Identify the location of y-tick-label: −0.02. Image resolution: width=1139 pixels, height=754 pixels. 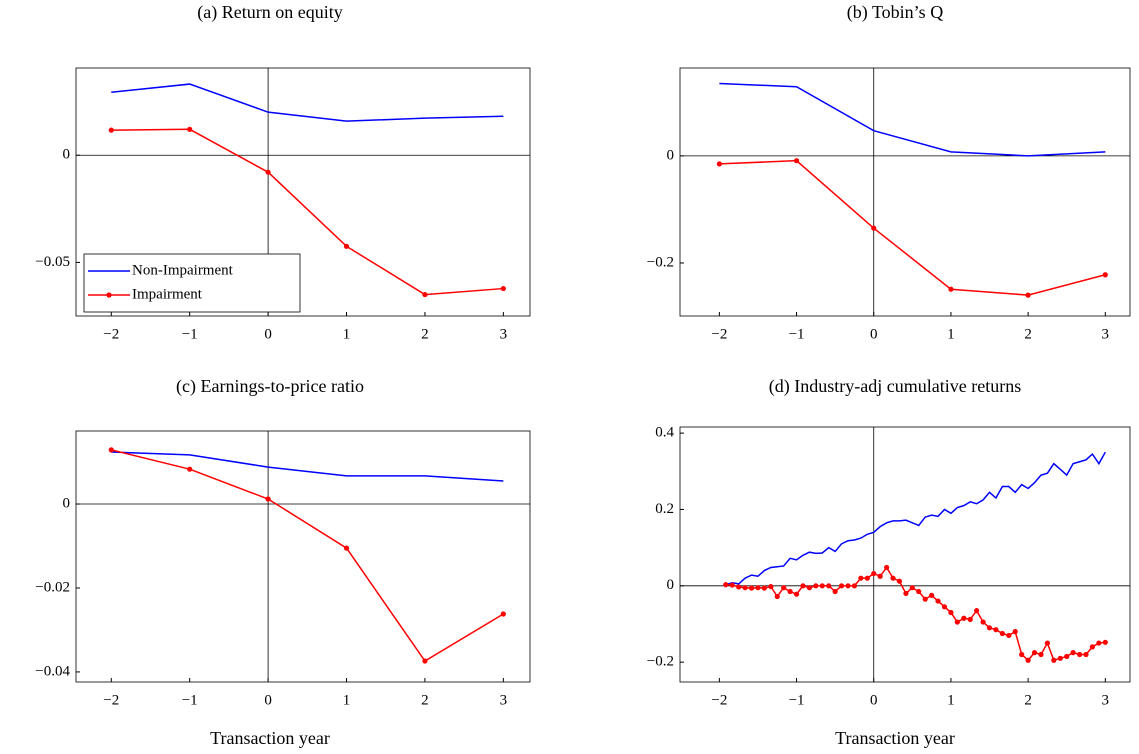
(52, 587).